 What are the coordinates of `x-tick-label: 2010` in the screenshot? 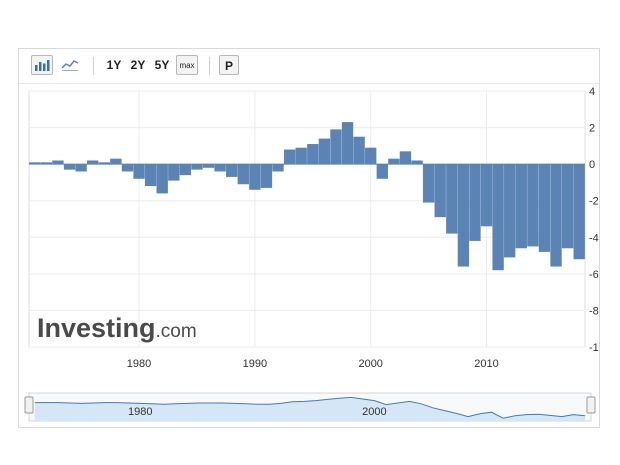 It's located at (486, 364).